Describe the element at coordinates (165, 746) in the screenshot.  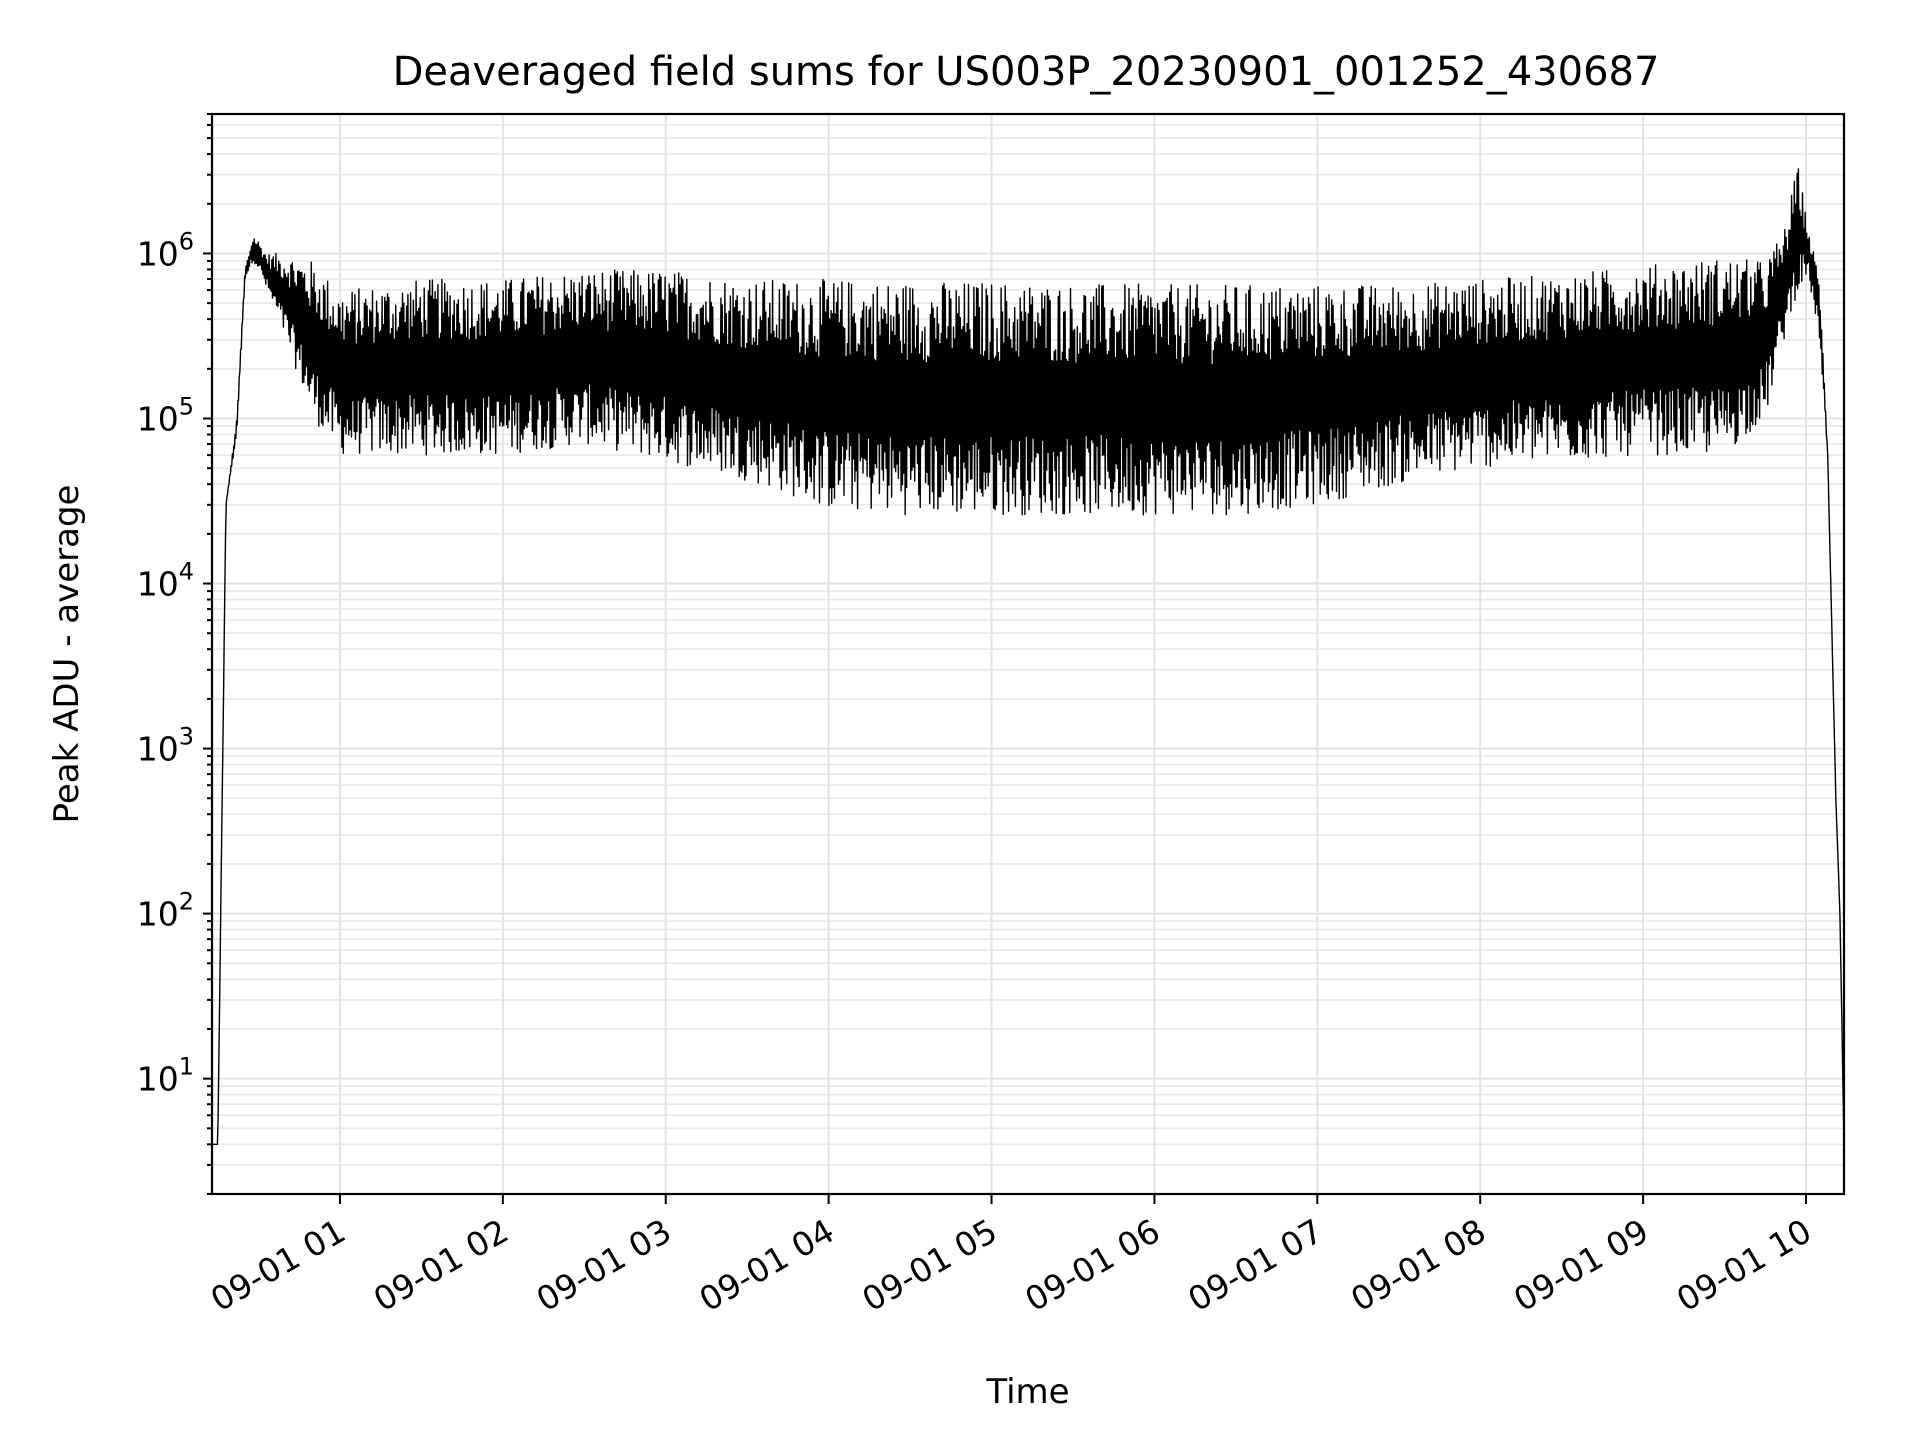
I see `y-tick-label: 10³` at that location.